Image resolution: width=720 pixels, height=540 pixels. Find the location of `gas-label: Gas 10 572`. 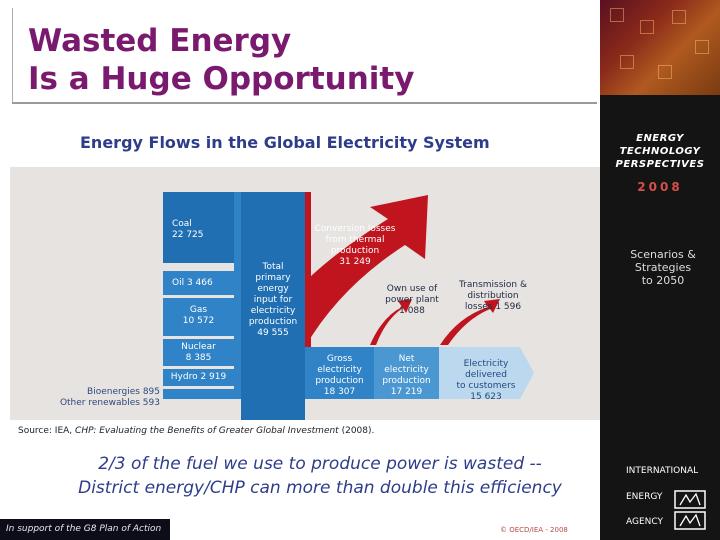

gas-label: Gas 10 572 is located at coordinates (198, 315).